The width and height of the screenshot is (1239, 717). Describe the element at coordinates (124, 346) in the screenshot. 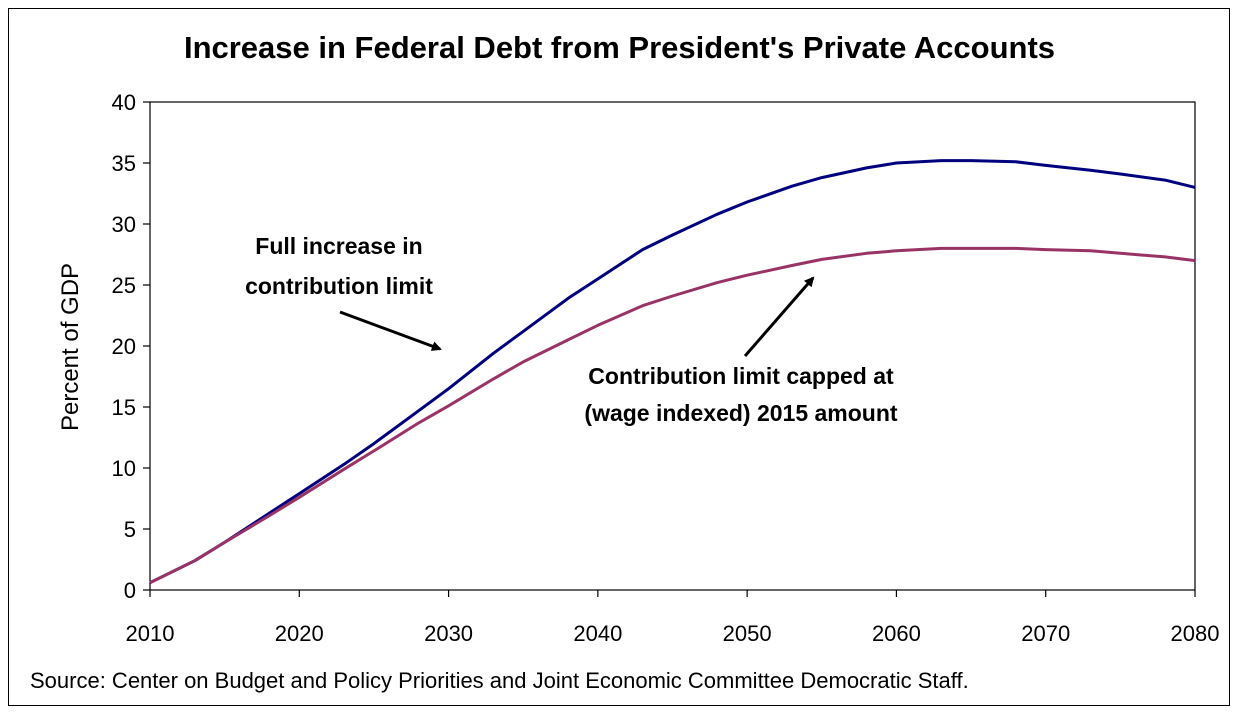

I see `y-tick-label: 20` at that location.